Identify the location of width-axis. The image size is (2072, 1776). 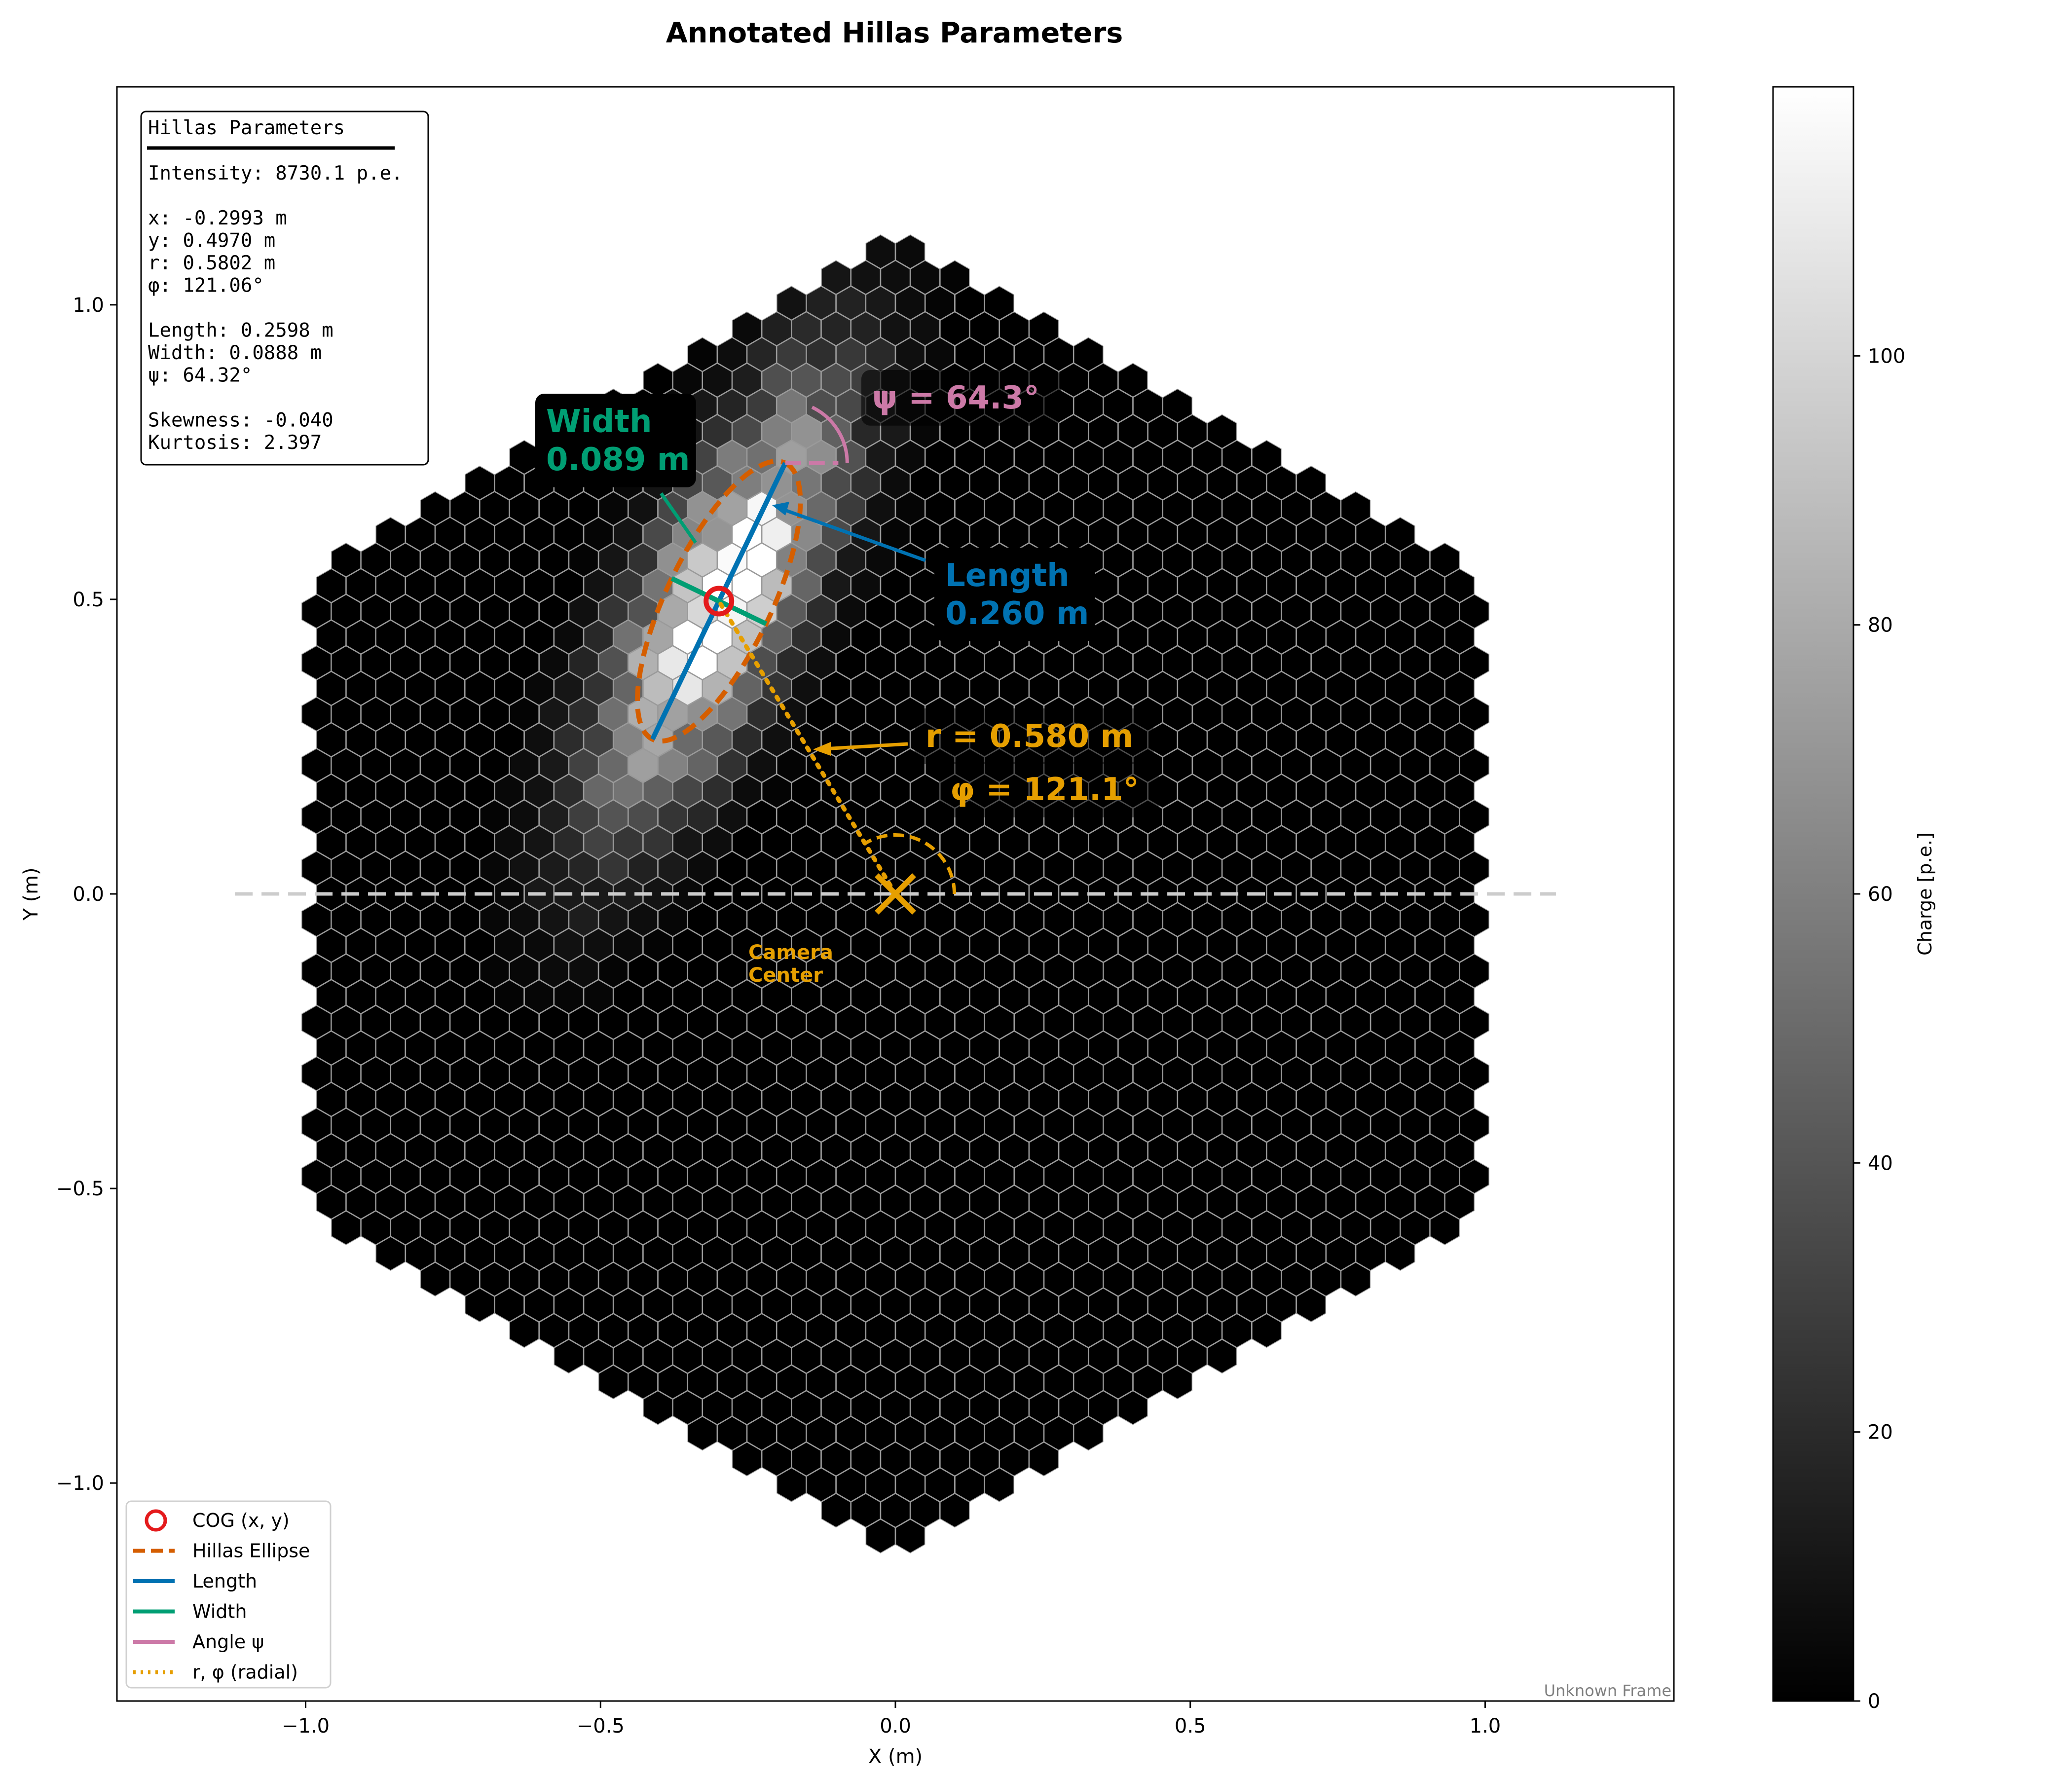
(719, 602).